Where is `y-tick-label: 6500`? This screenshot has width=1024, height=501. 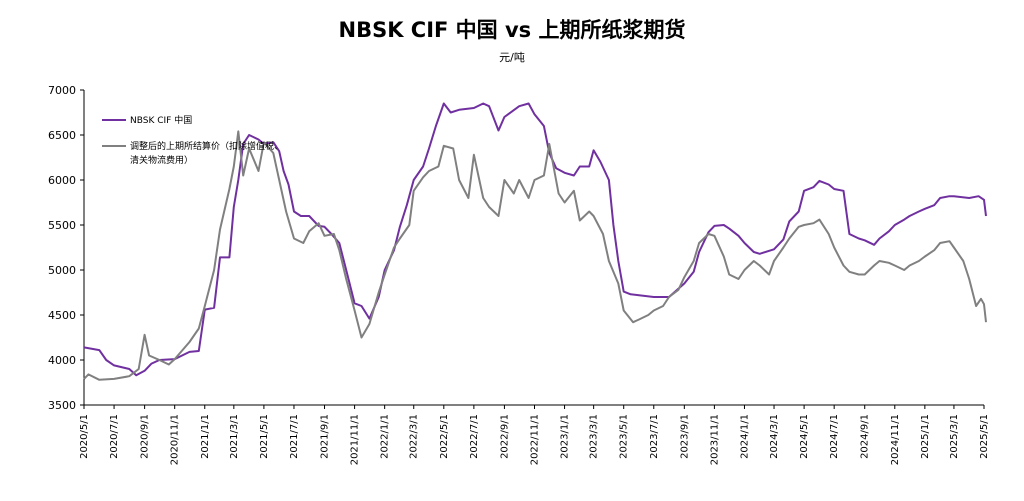 y-tick-label: 6500 is located at coordinates (62, 135).